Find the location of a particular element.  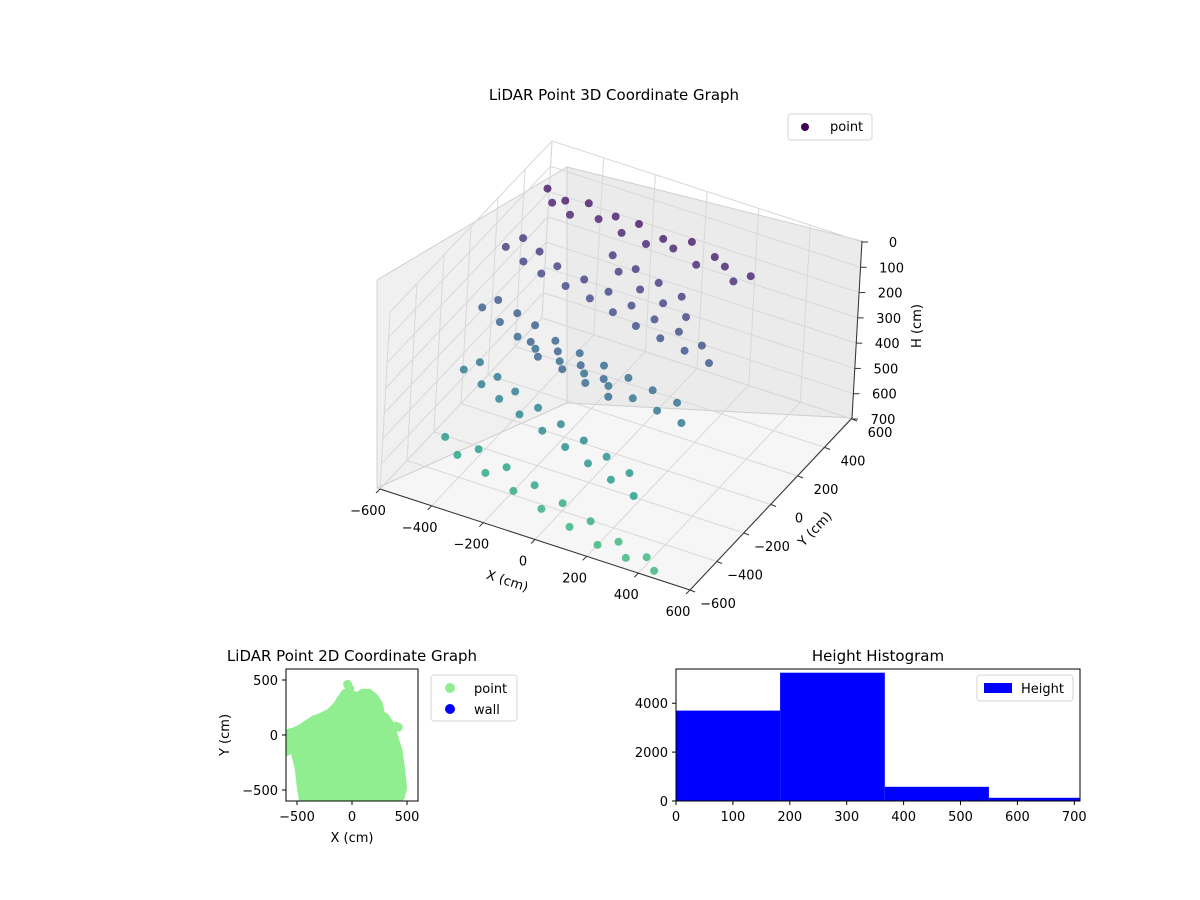

ticks-histogram: 0 100 200 300 400 500 600 700 0 2000 4000 is located at coordinates (861, 761).